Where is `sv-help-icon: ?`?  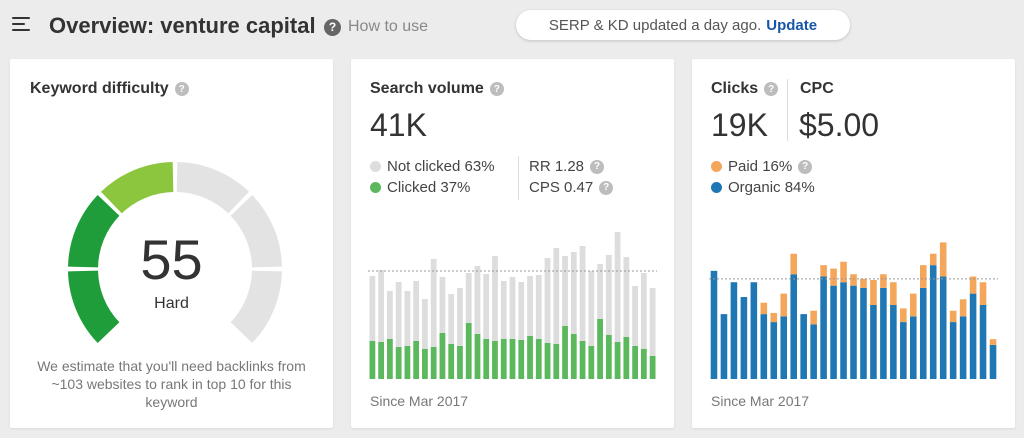
sv-help-icon: ? is located at coordinates (496, 89).